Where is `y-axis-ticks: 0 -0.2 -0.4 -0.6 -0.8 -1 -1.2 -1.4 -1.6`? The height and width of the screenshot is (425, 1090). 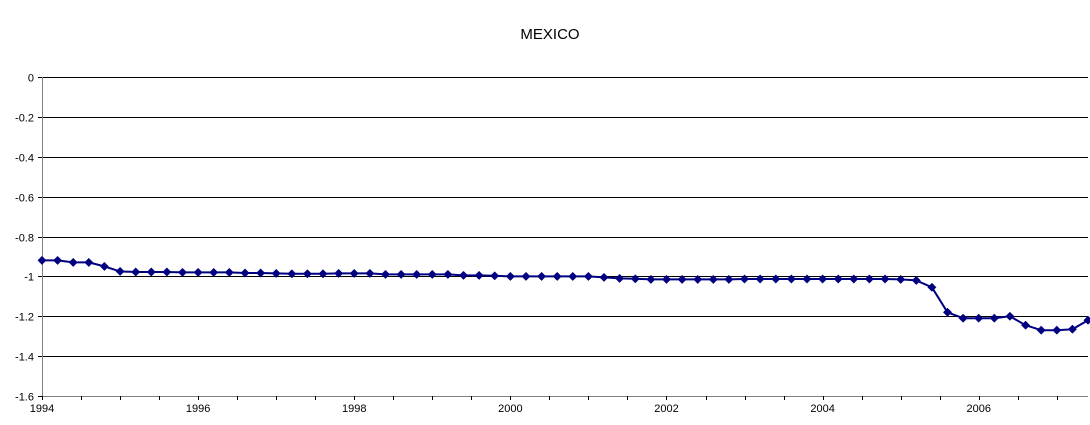
y-axis-ticks: 0 -0.2 -0.4 -0.6 -0.8 -1 -1.2 -1.4 -1.6 is located at coordinates (28, 238).